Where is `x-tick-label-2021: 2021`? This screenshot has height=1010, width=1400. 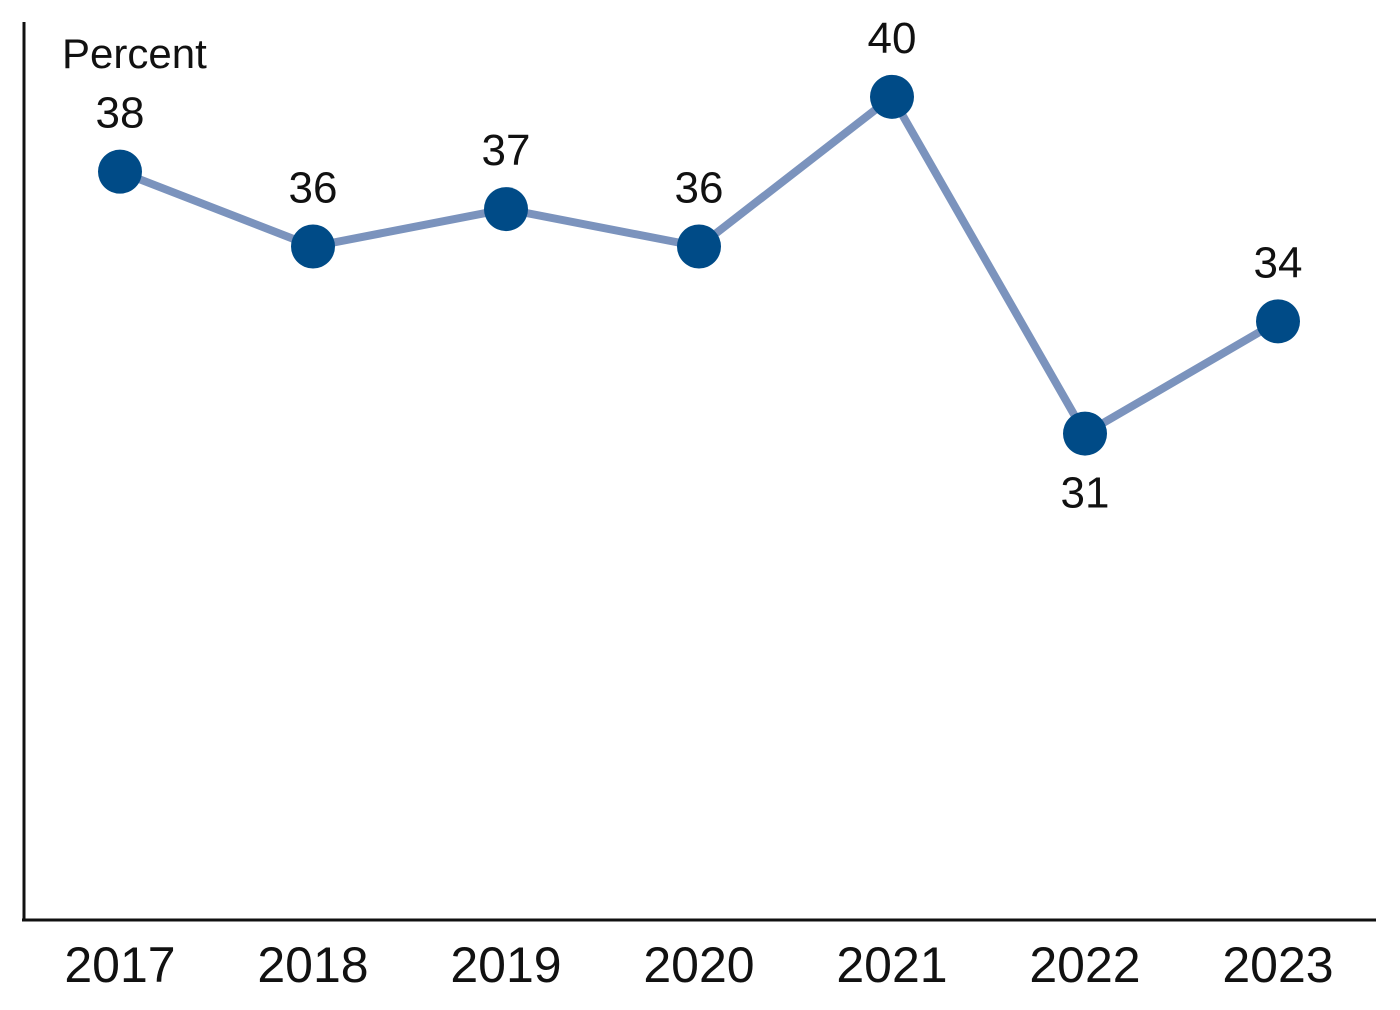 x-tick-label-2021: 2021 is located at coordinates (891, 965).